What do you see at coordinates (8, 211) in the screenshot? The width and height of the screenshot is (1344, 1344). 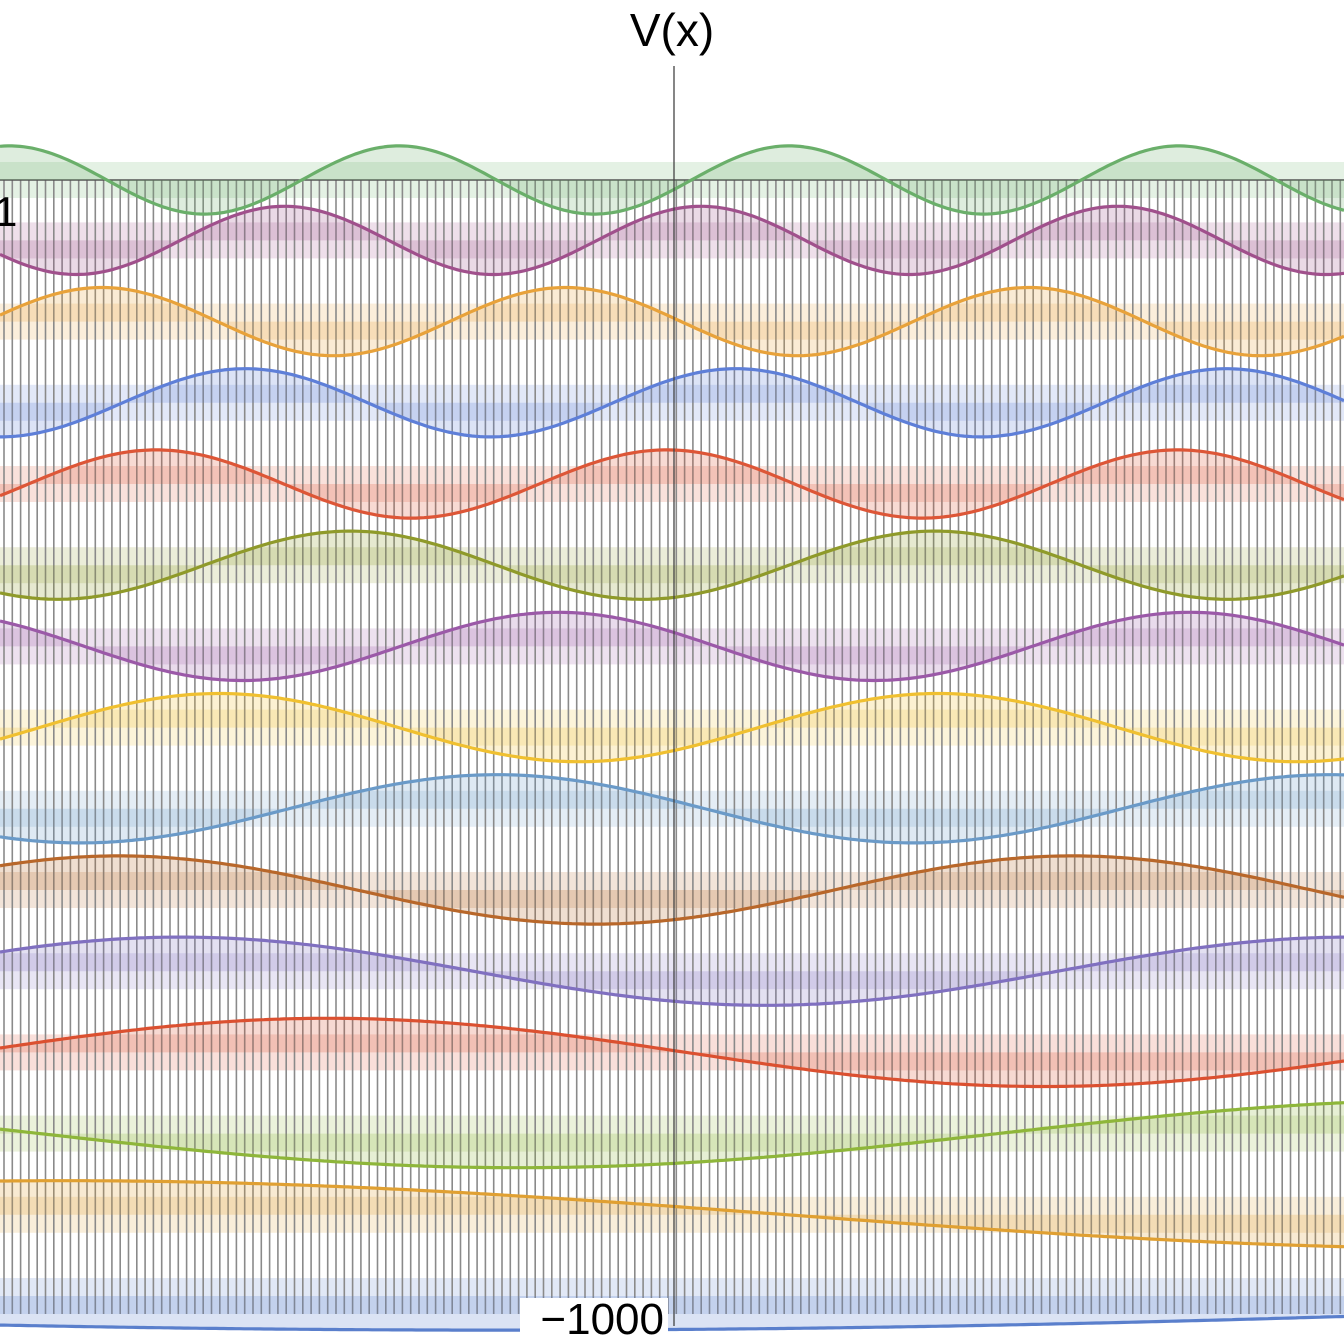 I see `tick-label-top: 1` at bounding box center [8, 211].